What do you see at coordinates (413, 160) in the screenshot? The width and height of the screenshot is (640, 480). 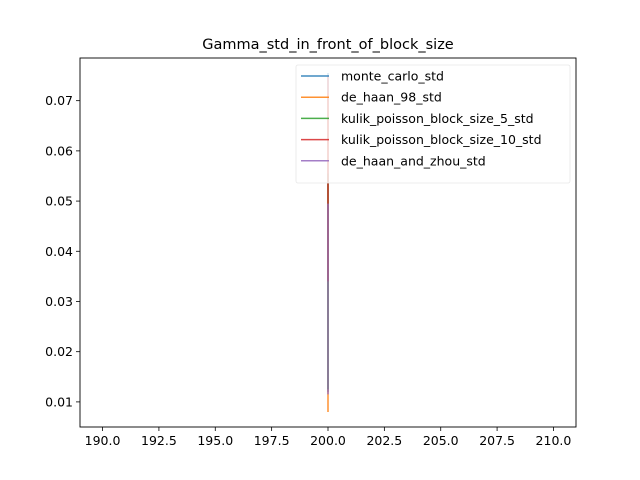 I see `legend-label: de_haan_and_zhou_std` at bounding box center [413, 160].